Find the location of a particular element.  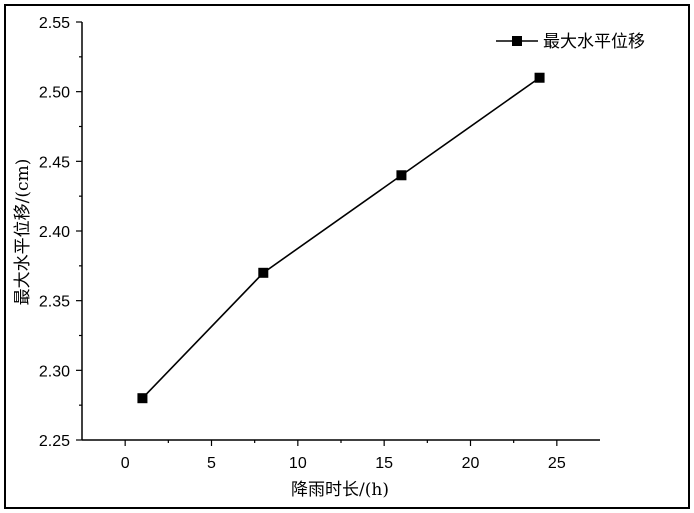

y-tick-label: 2.35 is located at coordinates (54, 302).